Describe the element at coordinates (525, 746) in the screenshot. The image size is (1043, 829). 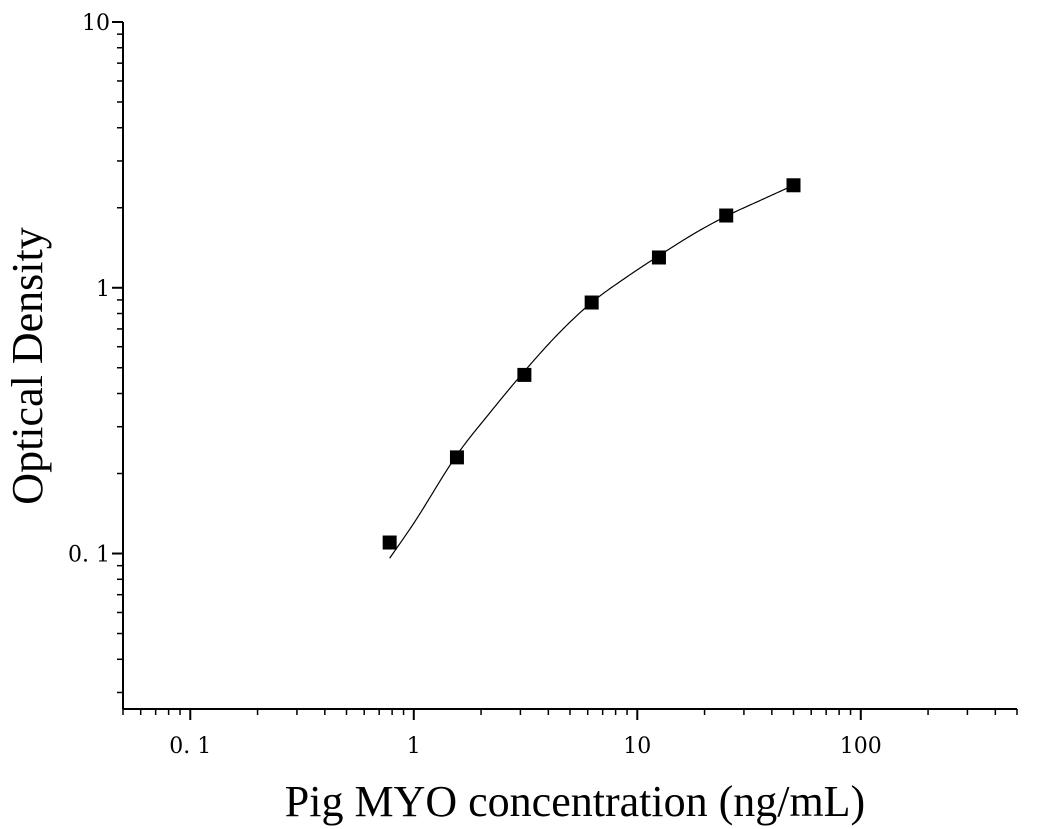
I see `x-tick-labels: 0. 1 1 10 100` at that location.